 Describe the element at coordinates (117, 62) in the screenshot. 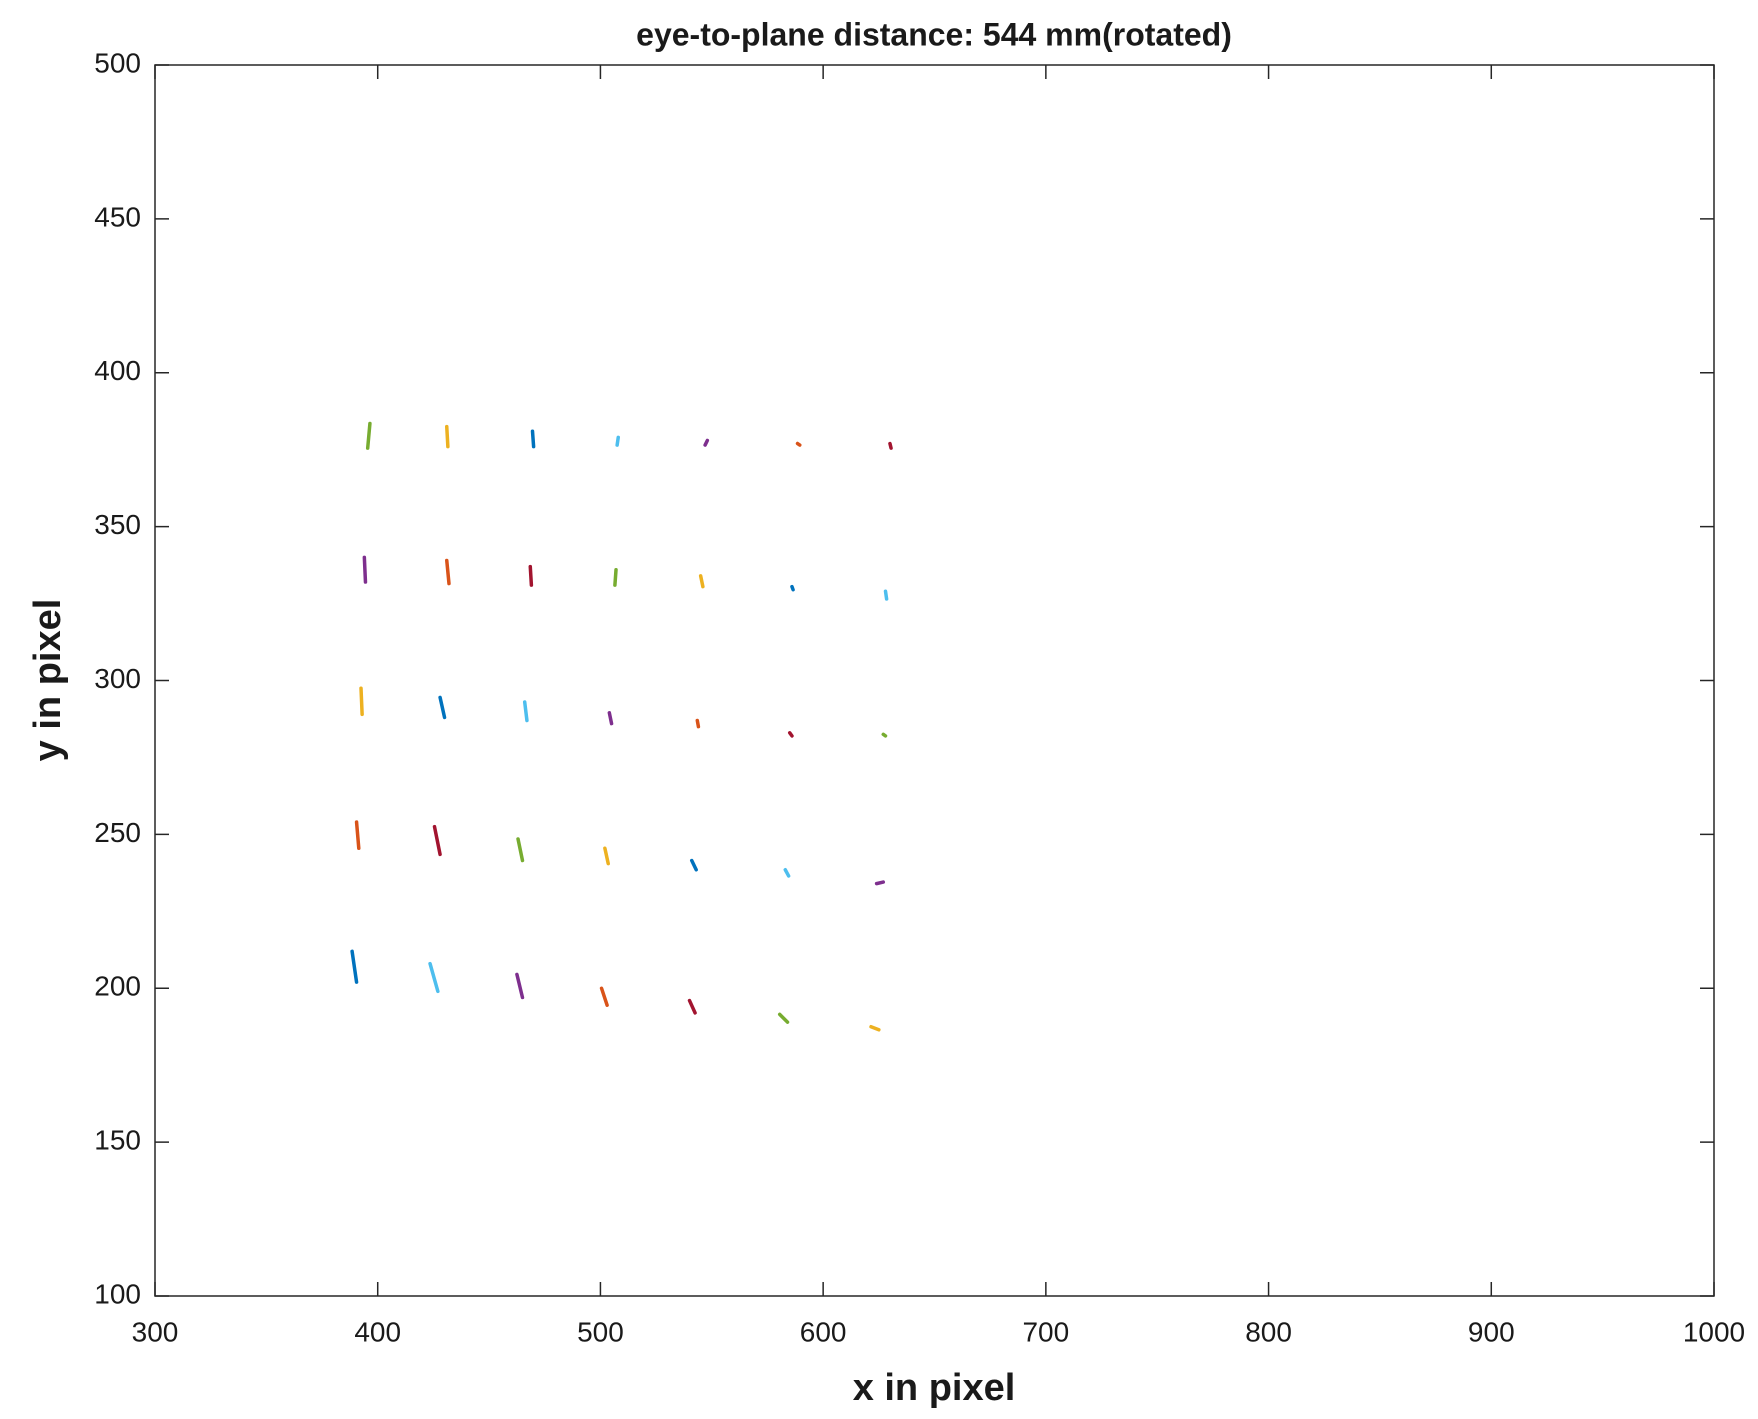

I see `y-tick-label: 500` at that location.